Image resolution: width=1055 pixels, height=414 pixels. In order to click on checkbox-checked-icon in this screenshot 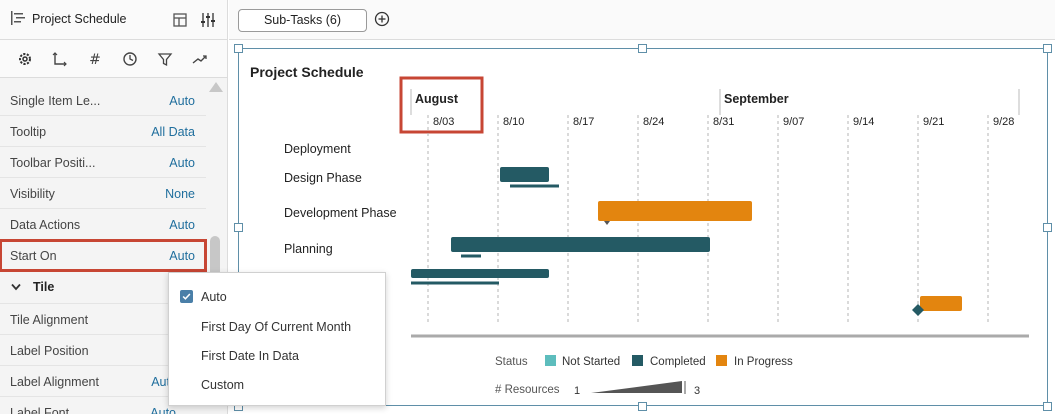, I will do `click(186, 296)`.